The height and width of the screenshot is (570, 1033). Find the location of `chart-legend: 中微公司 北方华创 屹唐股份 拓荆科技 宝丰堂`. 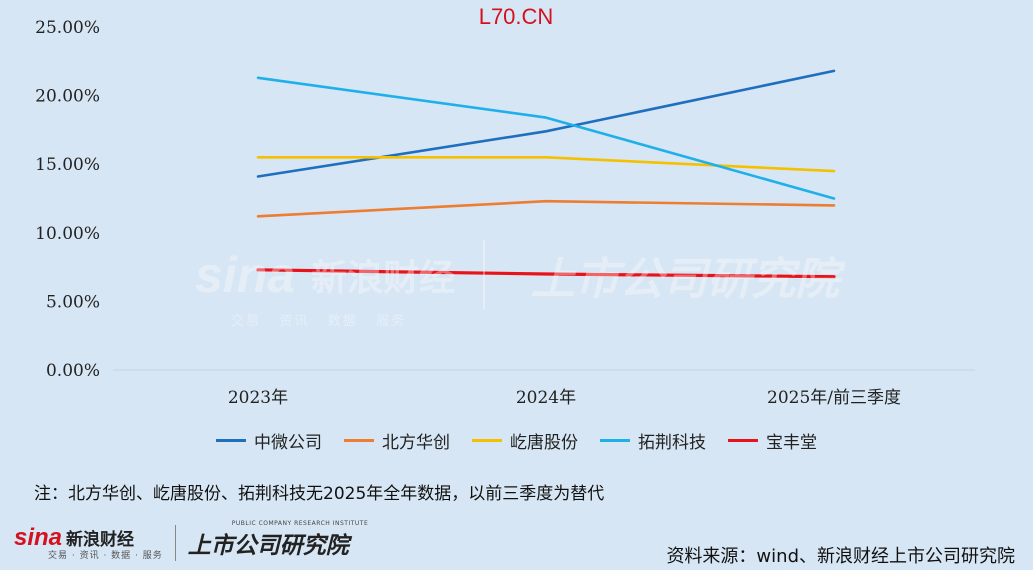

chart-legend: 中微公司 北方华创 屹唐股份 拓荆科技 宝丰堂 is located at coordinates (516, 440).